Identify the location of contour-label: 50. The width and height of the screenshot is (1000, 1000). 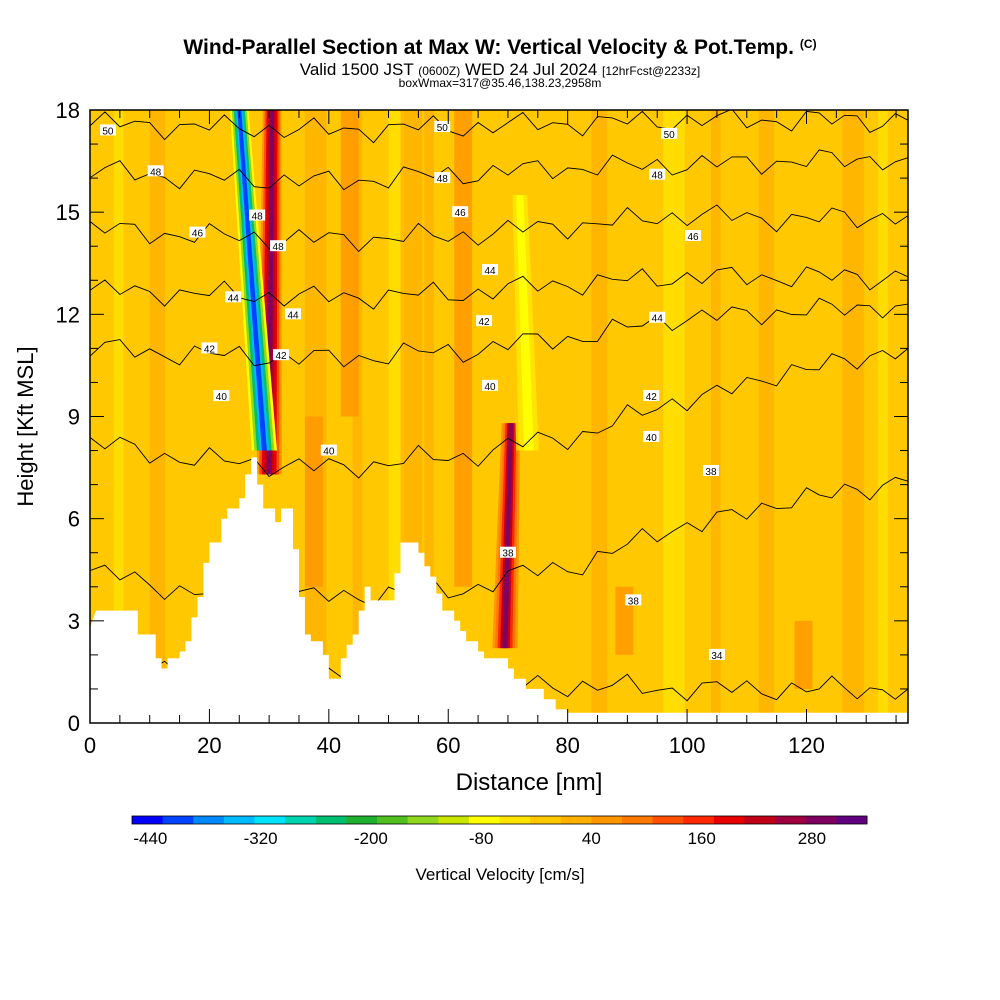
(670, 135).